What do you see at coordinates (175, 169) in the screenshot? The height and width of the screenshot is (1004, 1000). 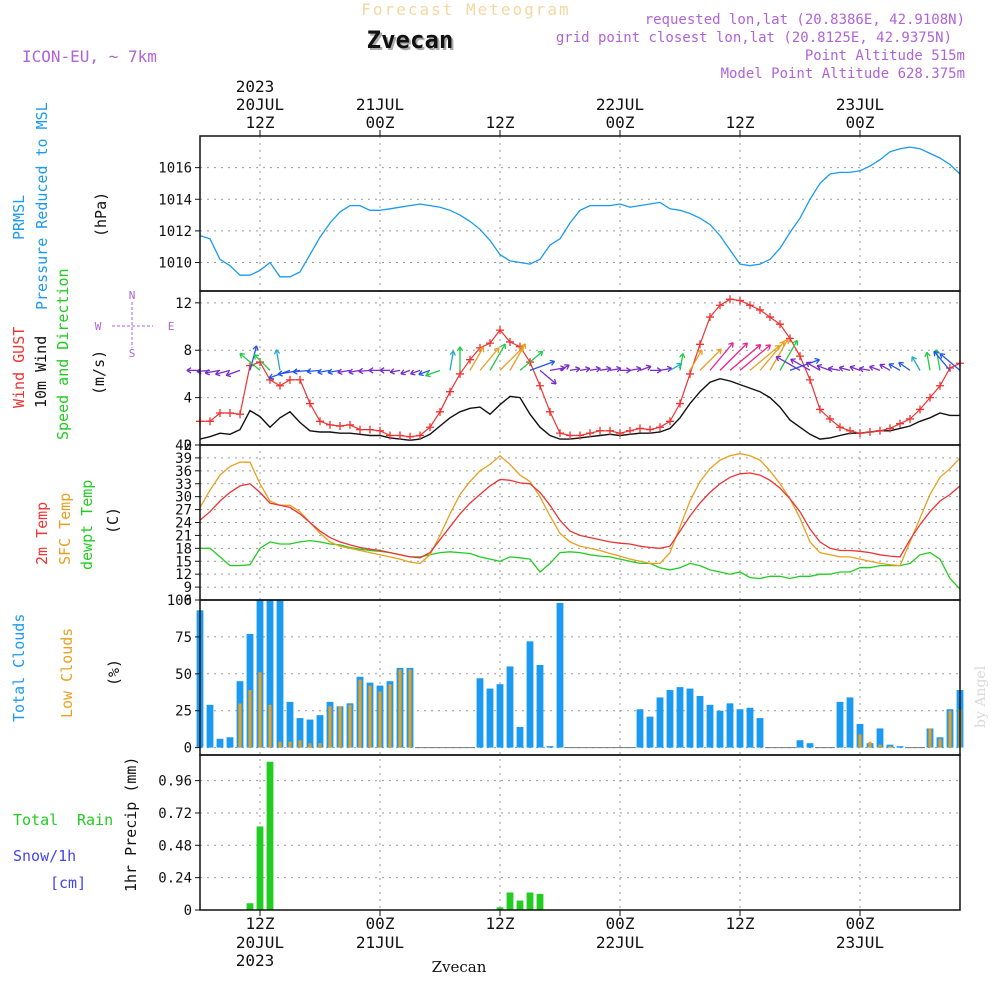 I see `y-tick-label: 1016` at bounding box center [175, 169].